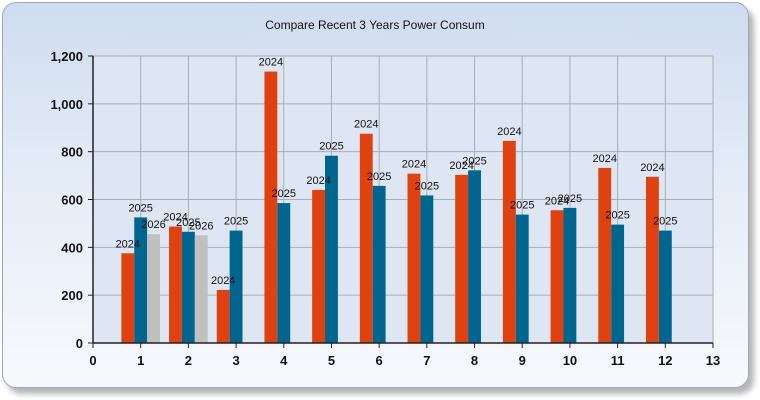 The width and height of the screenshot is (760, 400). I want to click on x-tick-label: 6, so click(379, 360).